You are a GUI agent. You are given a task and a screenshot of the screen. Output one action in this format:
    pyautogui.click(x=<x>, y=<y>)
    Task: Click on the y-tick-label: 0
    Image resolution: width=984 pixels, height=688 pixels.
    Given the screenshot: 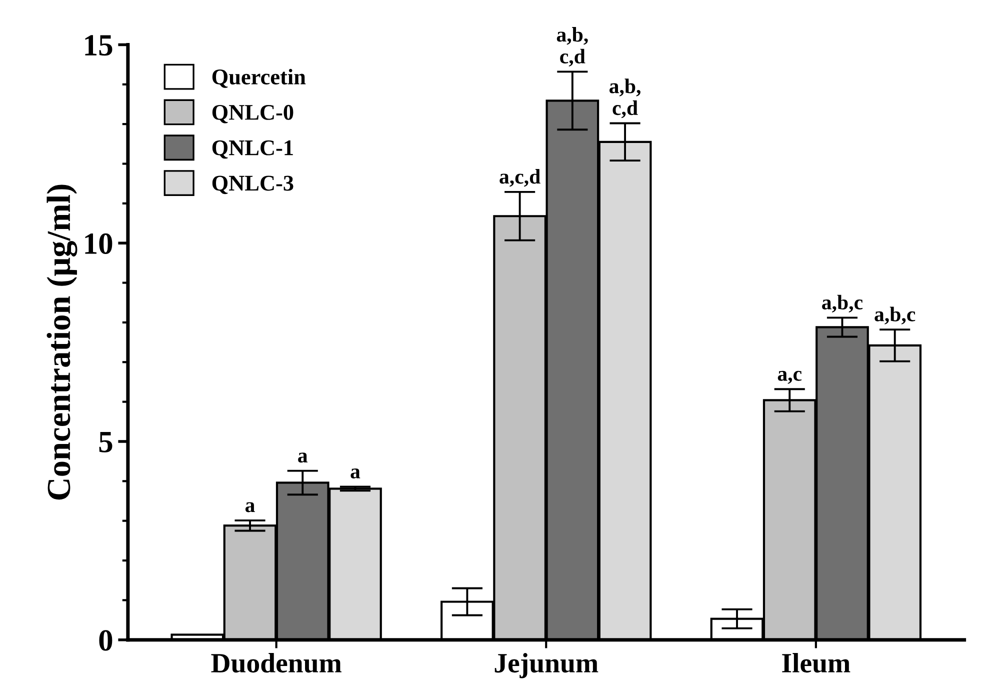 What is the action you would take?
    pyautogui.click(x=105, y=640)
    